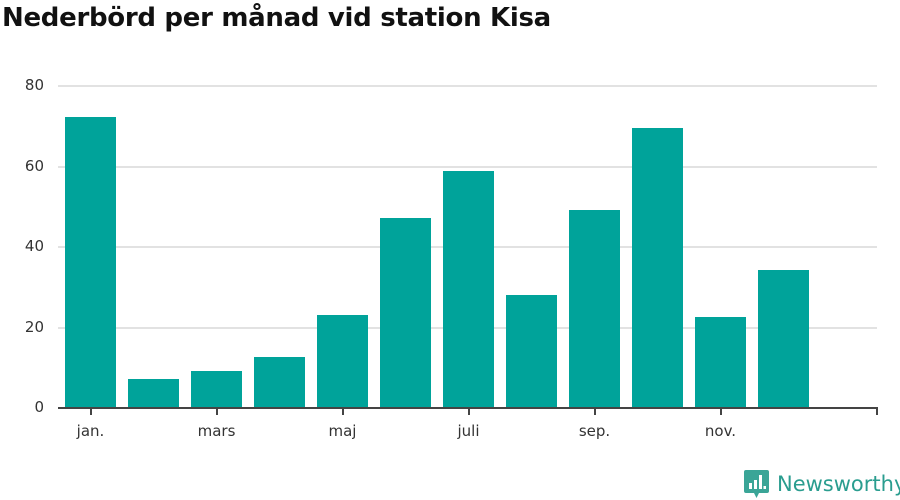 The height and width of the screenshot is (500, 900). Describe the element at coordinates (468, 408) in the screenshot. I see `x-axis-line` at that location.